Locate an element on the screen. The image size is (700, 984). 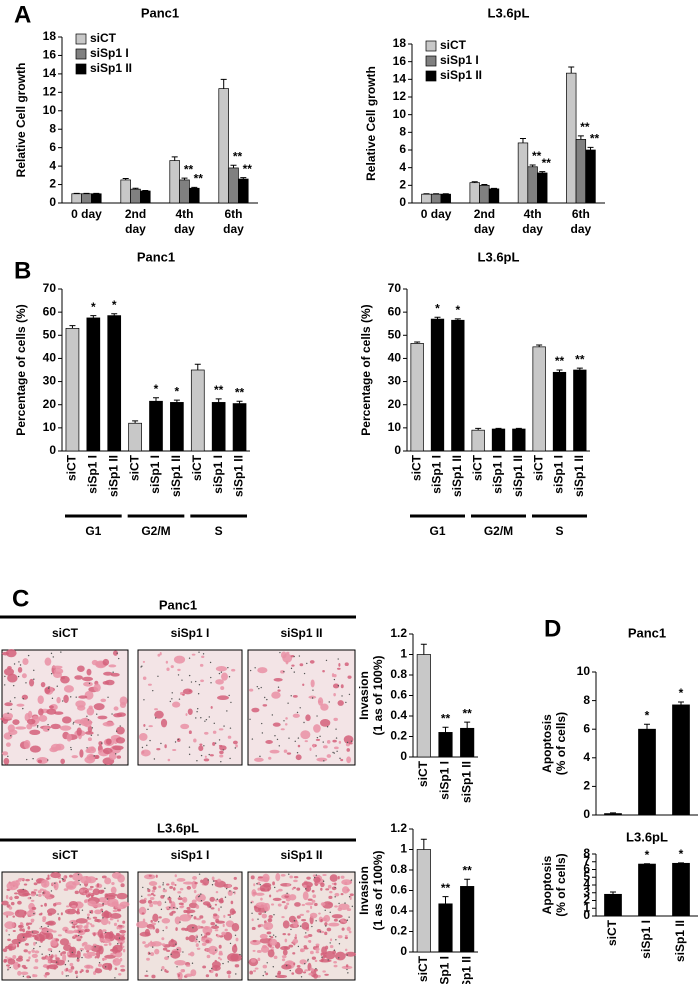
panel-label: B is located at coordinates (22, 270).